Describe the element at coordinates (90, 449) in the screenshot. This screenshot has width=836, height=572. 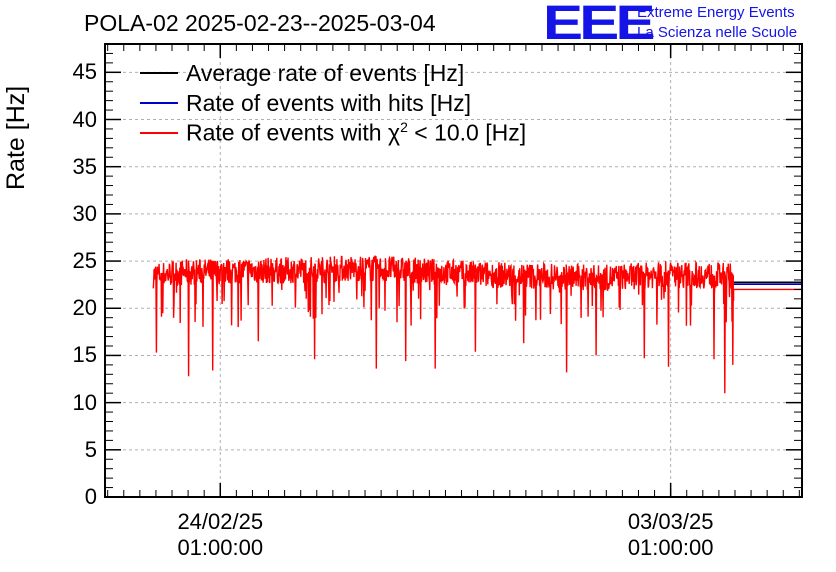
I see `y-tick-label: 5` at that location.